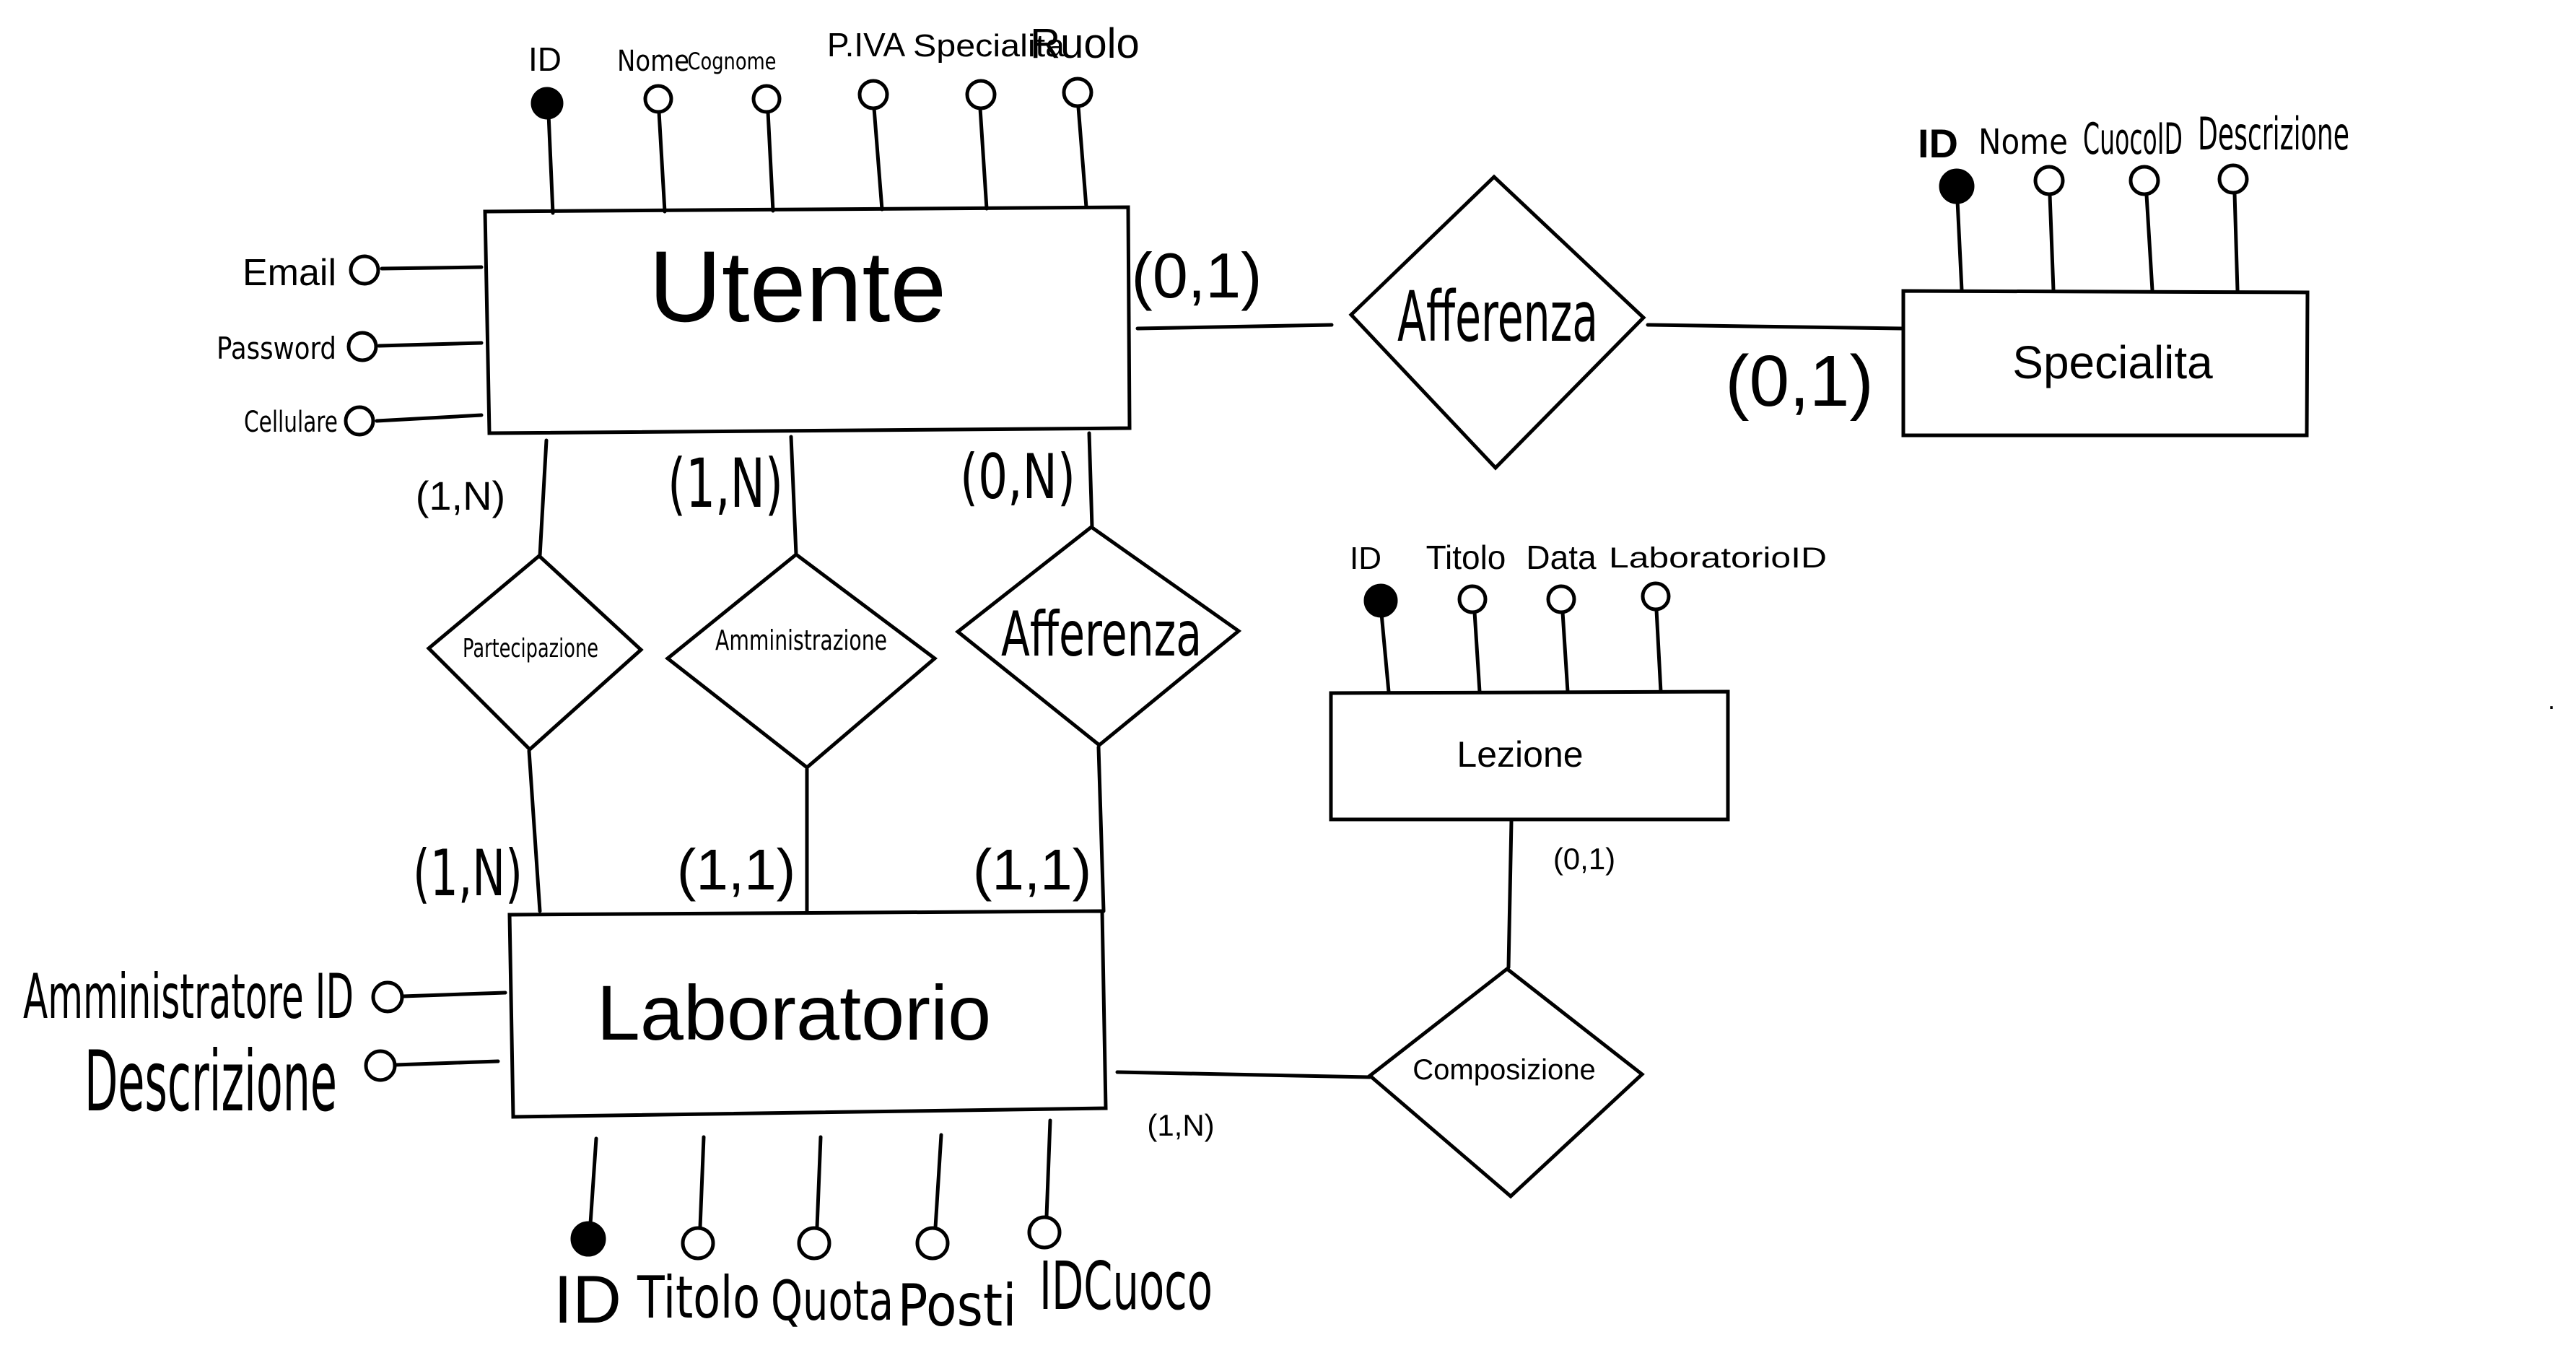 Image resolution: width=2576 pixels, height=1358 pixels. What do you see at coordinates (797, 286) in the screenshot?
I see `entity-utente-name: Utente` at bounding box center [797, 286].